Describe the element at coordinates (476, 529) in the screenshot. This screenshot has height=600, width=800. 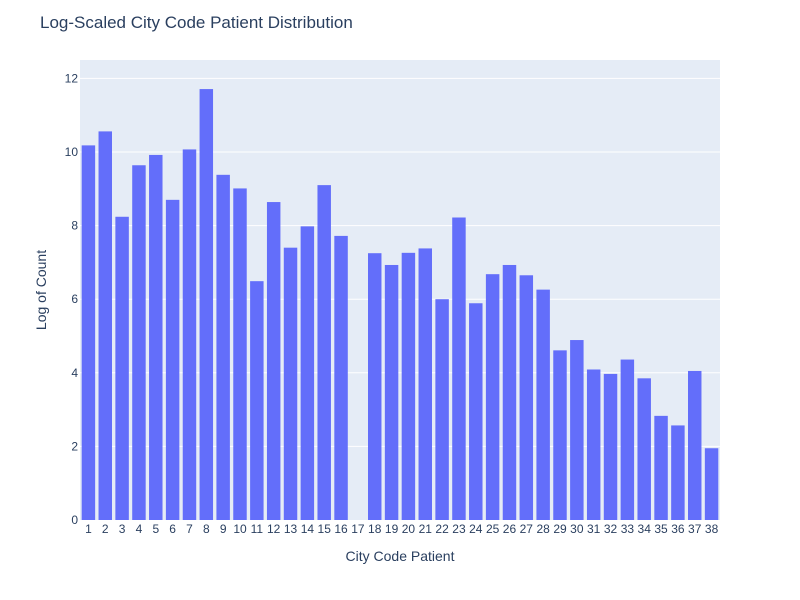
I see `x-tick-label: 24` at that location.